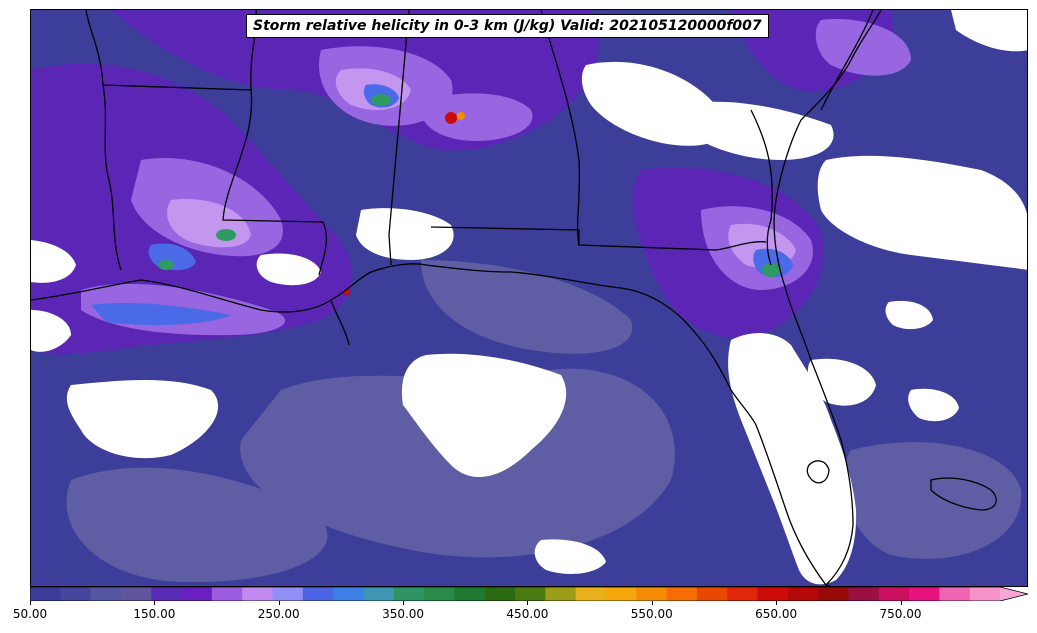  I want to click on colorbar, so click(529, 594).